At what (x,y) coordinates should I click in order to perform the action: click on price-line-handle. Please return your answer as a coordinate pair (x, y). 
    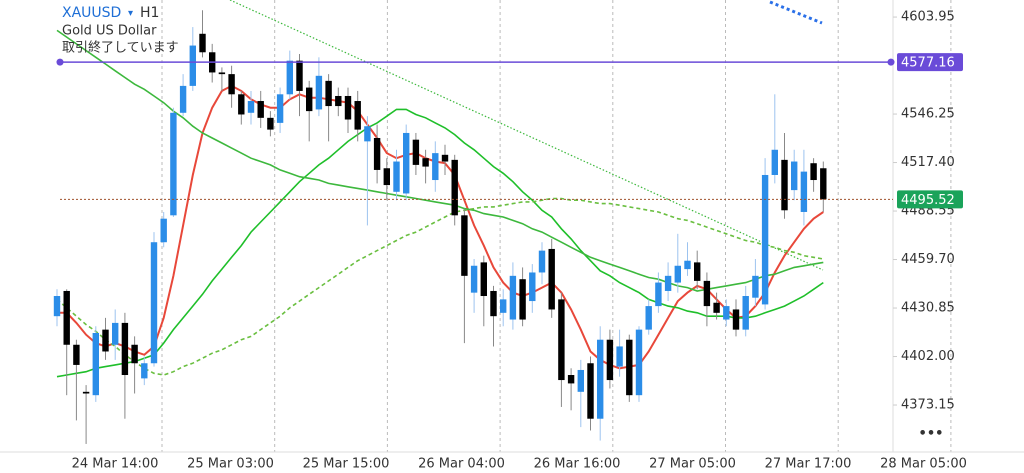
    Looking at the image, I should click on (891, 62).